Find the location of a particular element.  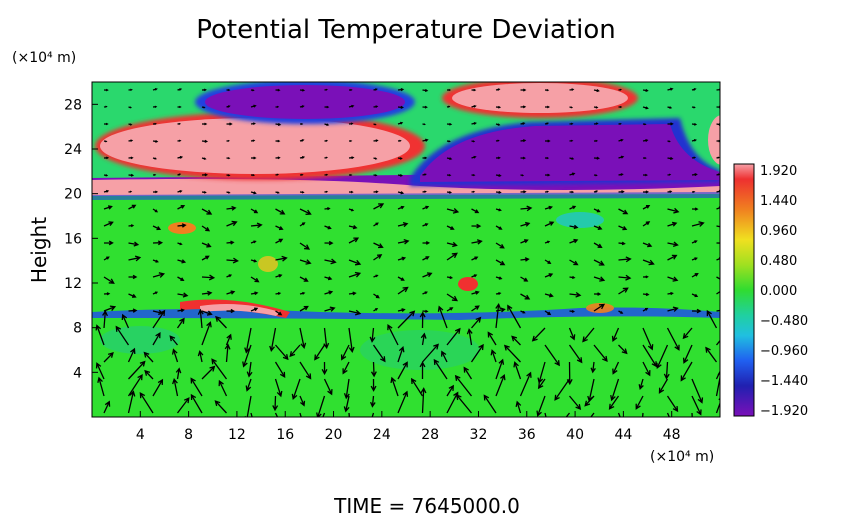

y-tick-label: 12 is located at coordinates (73, 284).